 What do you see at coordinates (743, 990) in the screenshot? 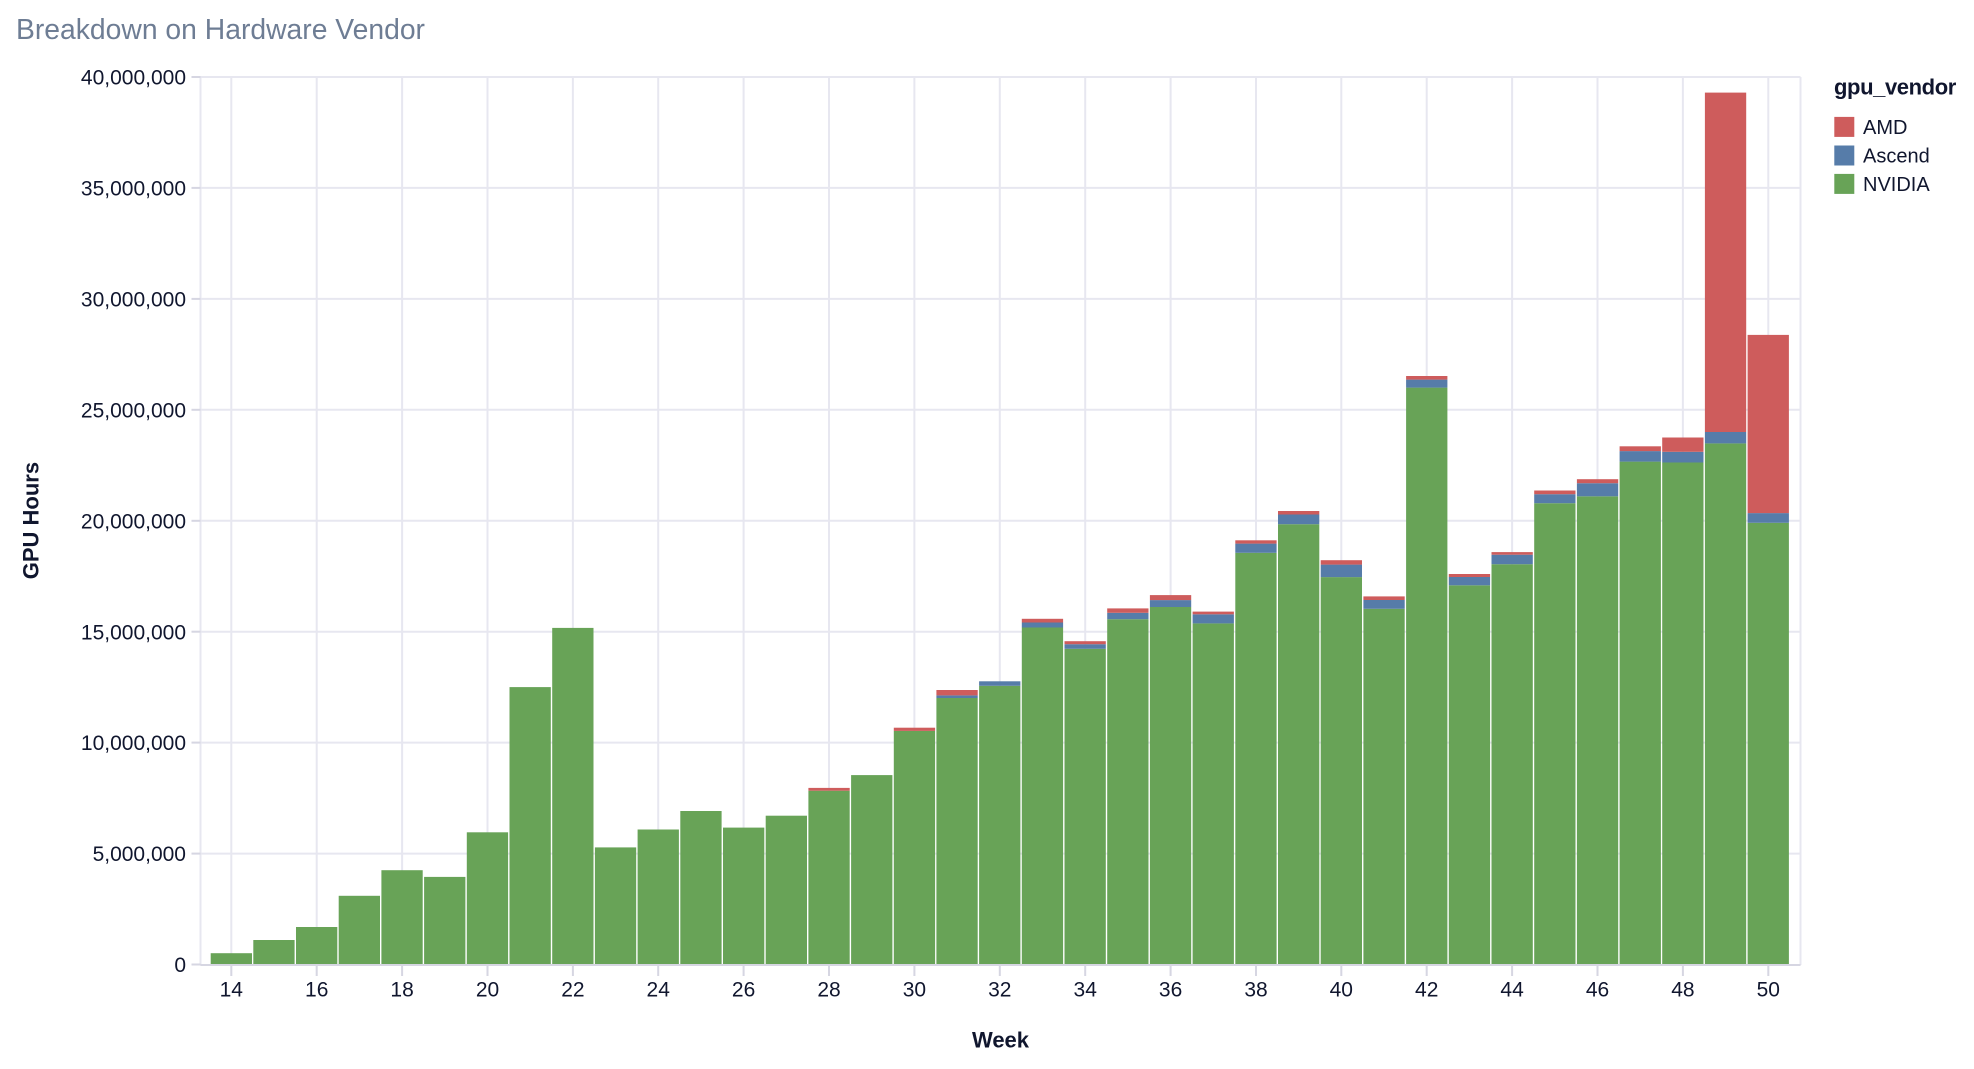
I see `svg-text: 26` at bounding box center [743, 990].